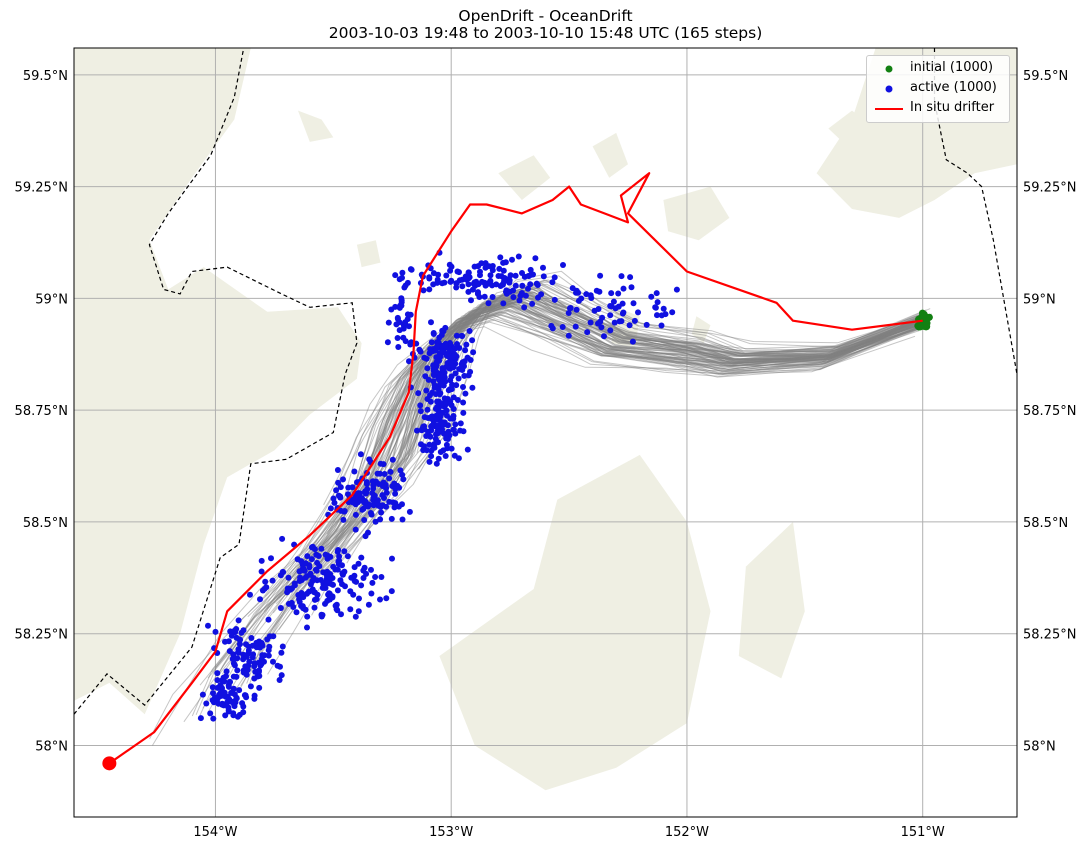 This screenshot has width=1090, height=849. What do you see at coordinates (952, 67) in the screenshot?
I see `legend-label-initial: initial (1000)` at bounding box center [952, 67].